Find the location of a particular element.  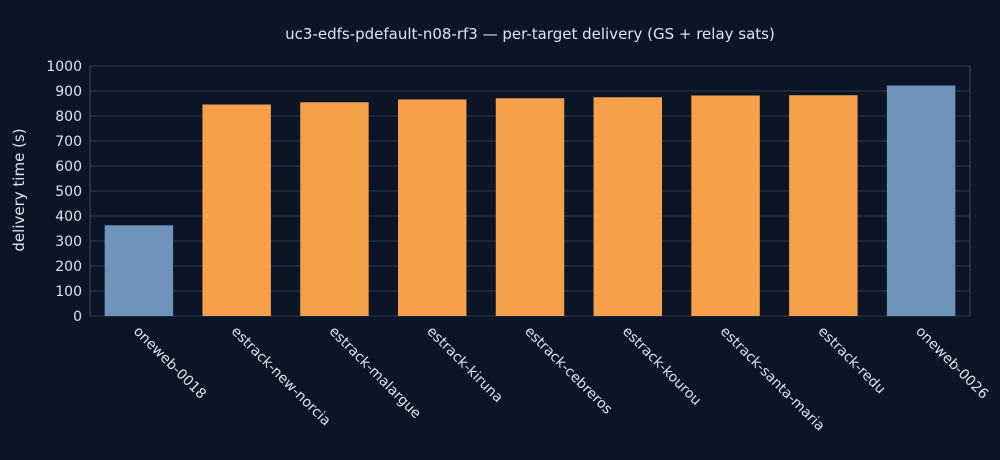

x-tick-label: estrack-kourou is located at coordinates (661, 366).